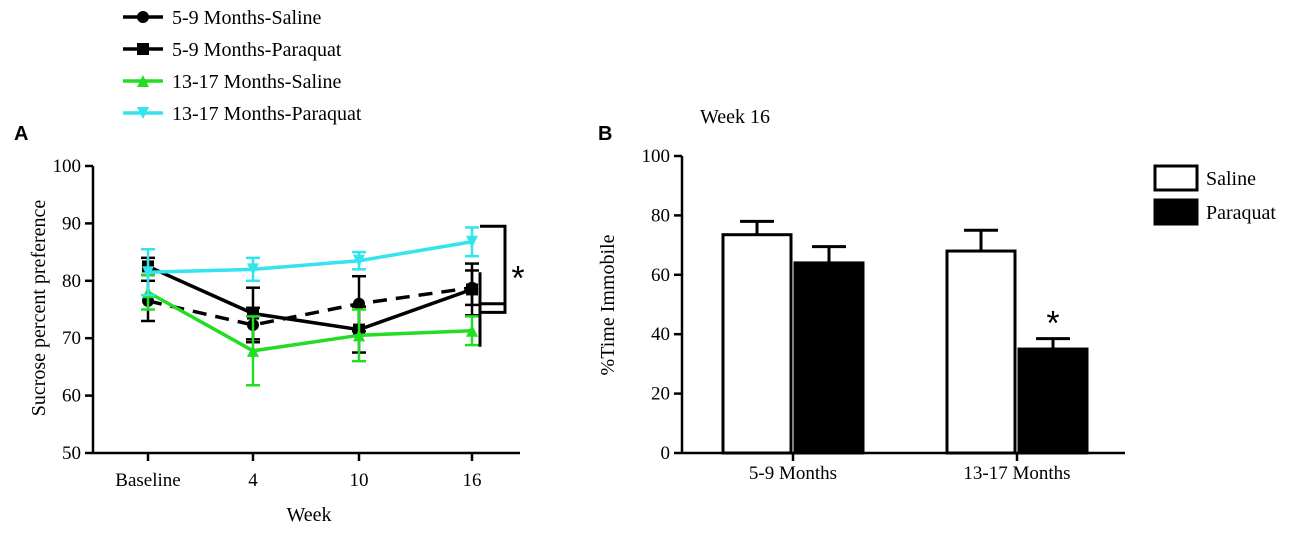  Describe the element at coordinates (660, 394) in the screenshot. I see `panel-b-ytick-label: 20` at that location.